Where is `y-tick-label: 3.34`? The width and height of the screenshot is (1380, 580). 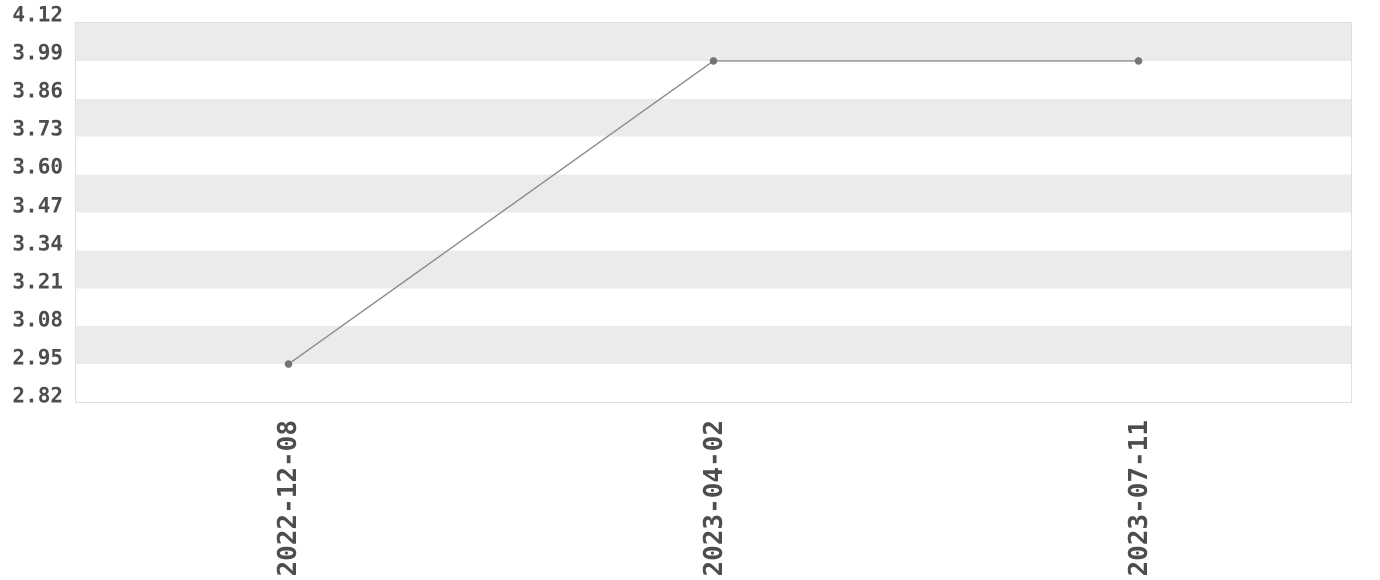 y-tick-label: 3.34 is located at coordinates (37, 243).